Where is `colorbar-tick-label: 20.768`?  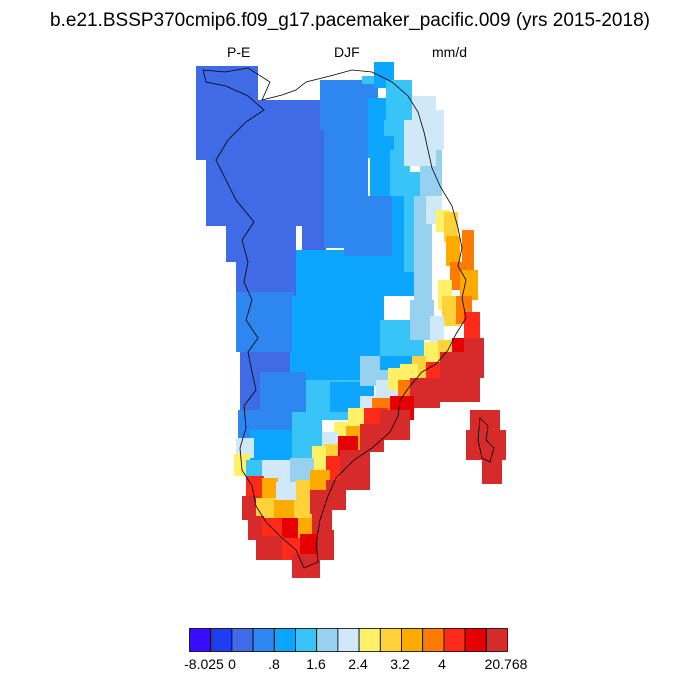
colorbar-tick-label: 20.768 is located at coordinates (506, 664).